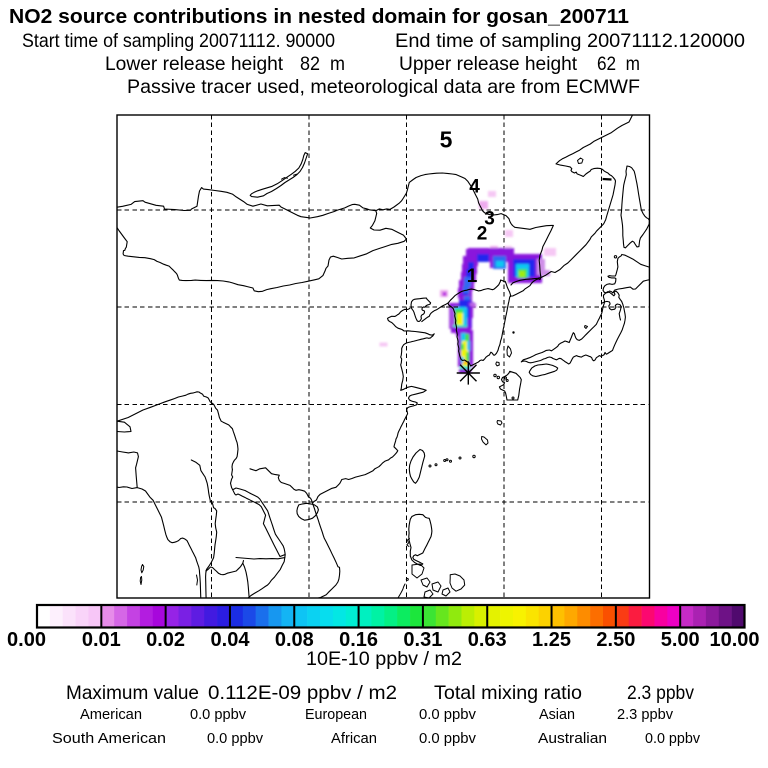 The image size is (768, 768). I want to click on svg-text: 5, so click(446, 140).